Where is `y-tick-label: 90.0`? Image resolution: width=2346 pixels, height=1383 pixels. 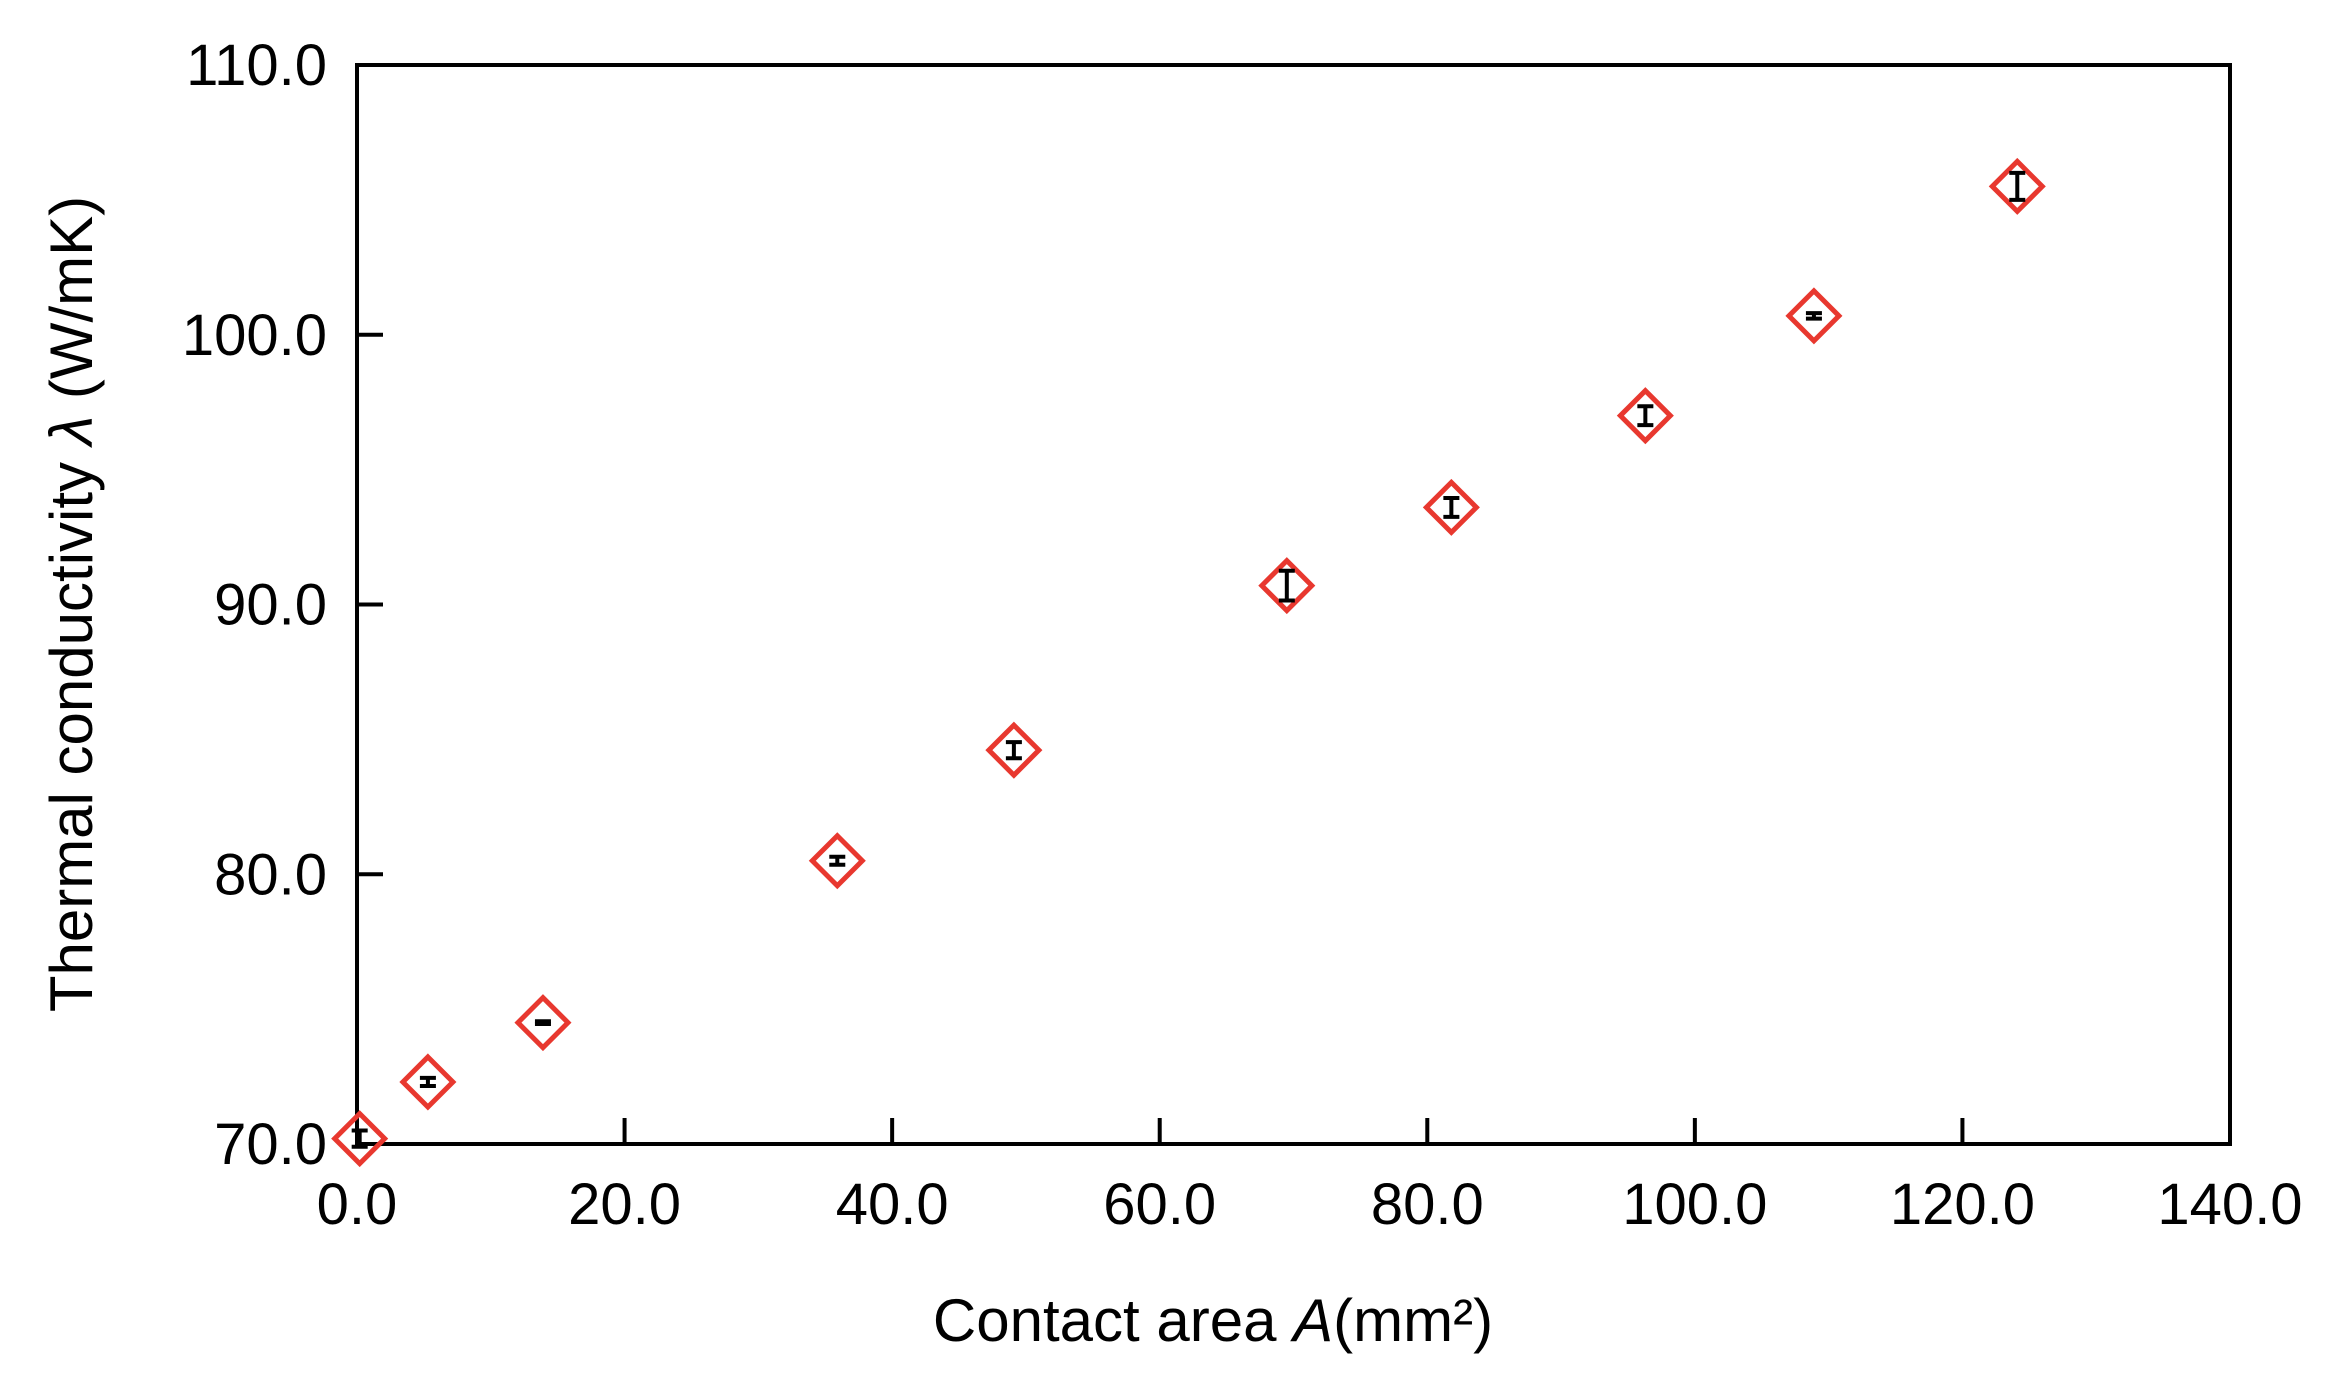 y-tick-label: 90.0 is located at coordinates (270, 605).